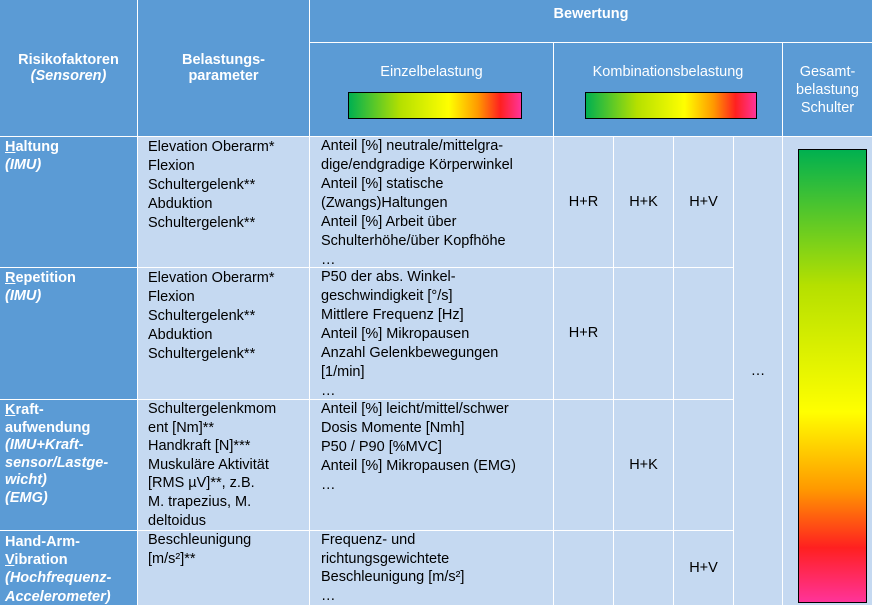  Describe the element at coordinates (419, 466) in the screenshot. I see `metric-line: Anteil [%] Mikropausen (EMG)` at that location.